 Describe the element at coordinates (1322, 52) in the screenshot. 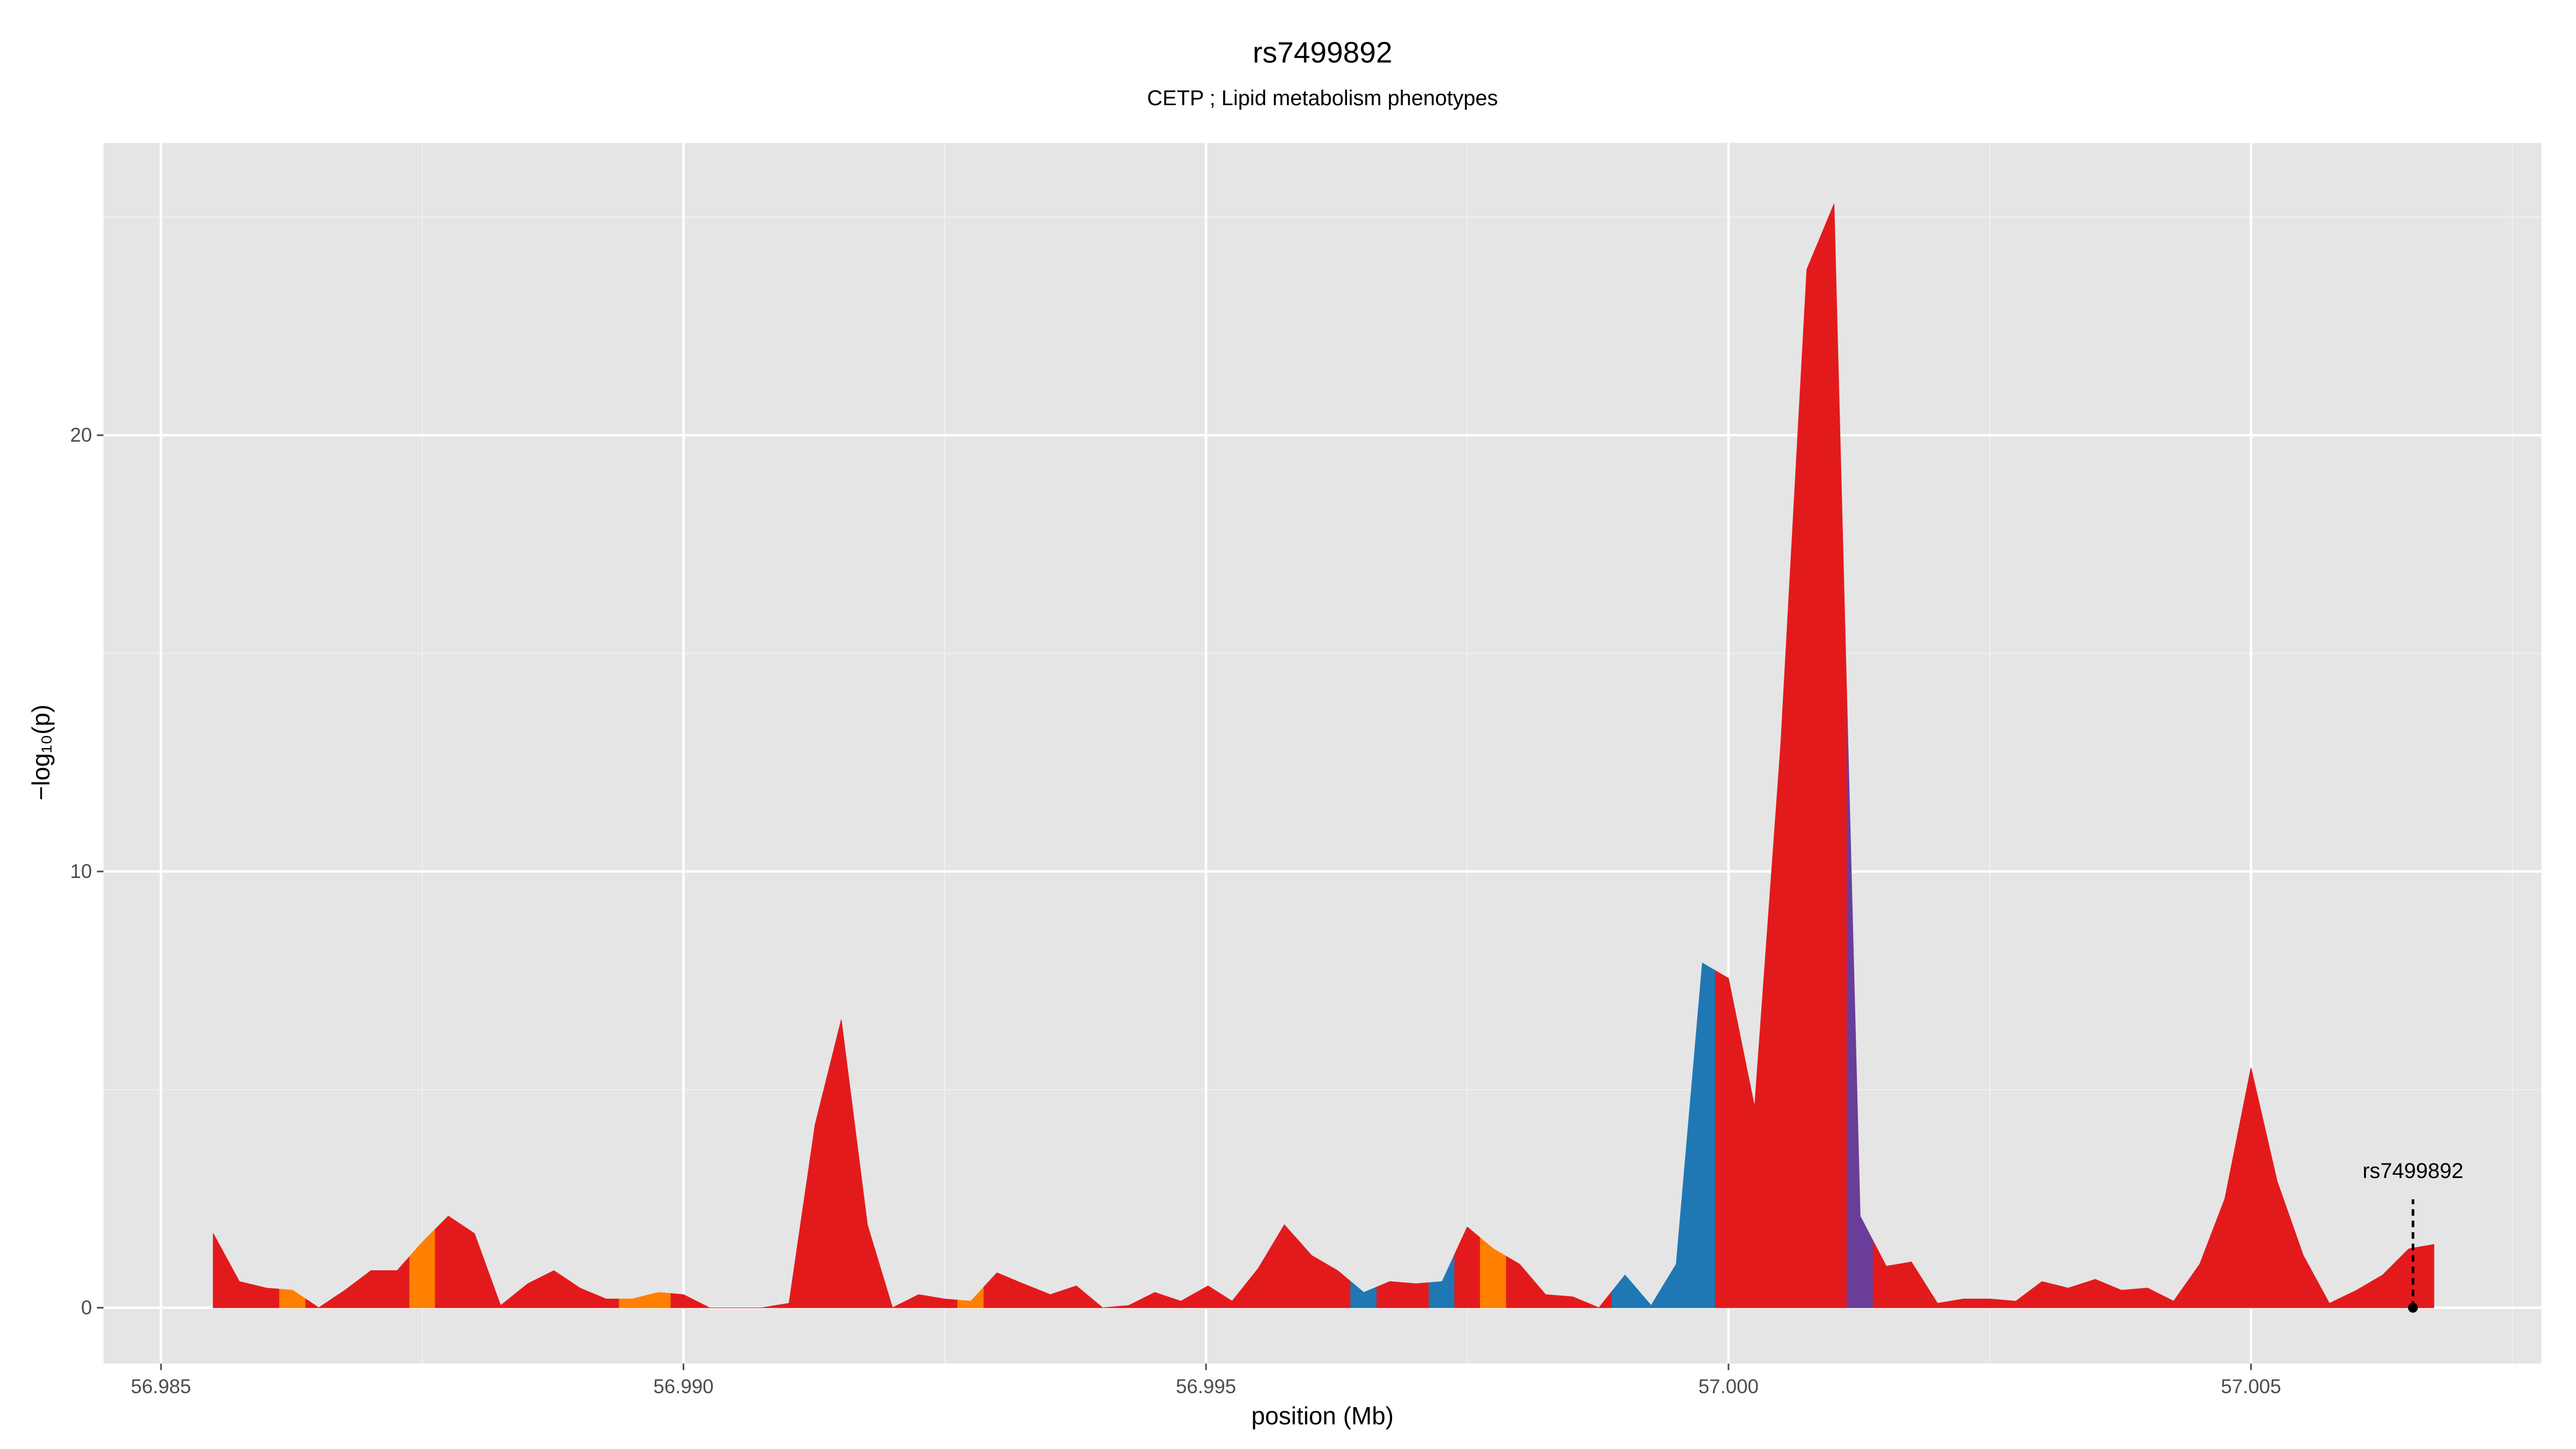

I see `chart-title: rs7499892` at that location.